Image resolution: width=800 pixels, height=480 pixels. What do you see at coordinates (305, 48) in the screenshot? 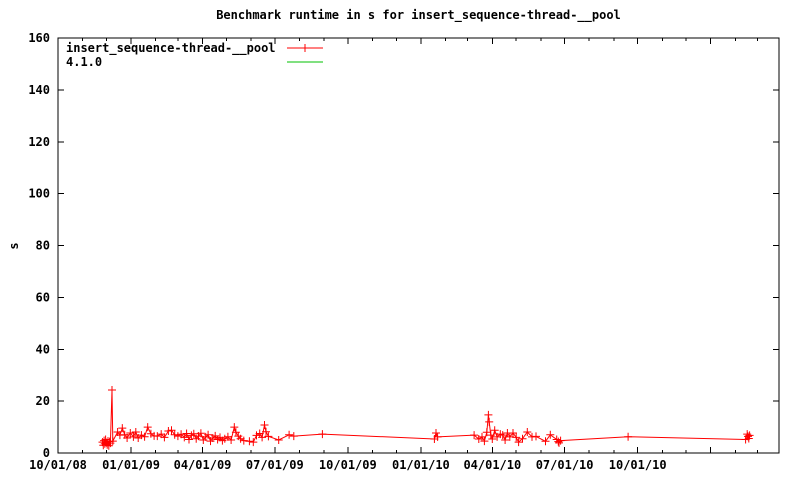
I see `legend-sample-line-series1-icon` at bounding box center [305, 48].